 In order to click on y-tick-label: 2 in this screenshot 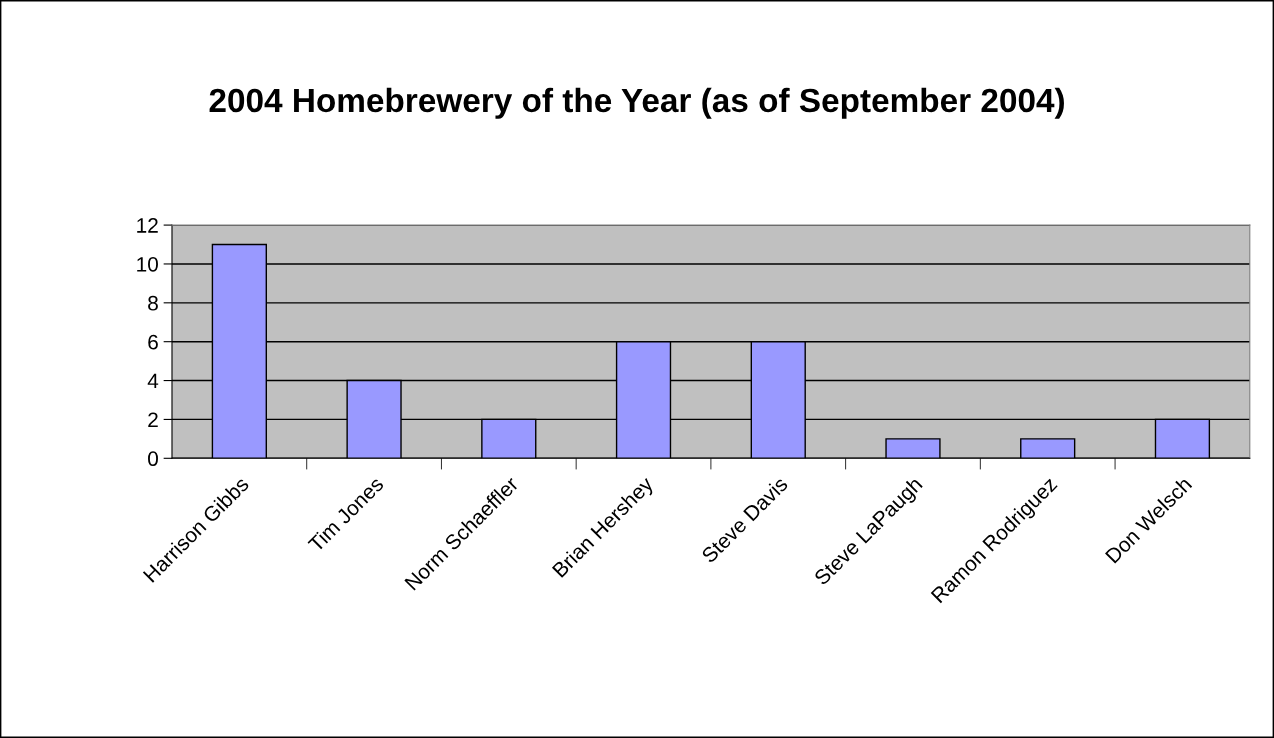, I will do `click(153, 419)`.